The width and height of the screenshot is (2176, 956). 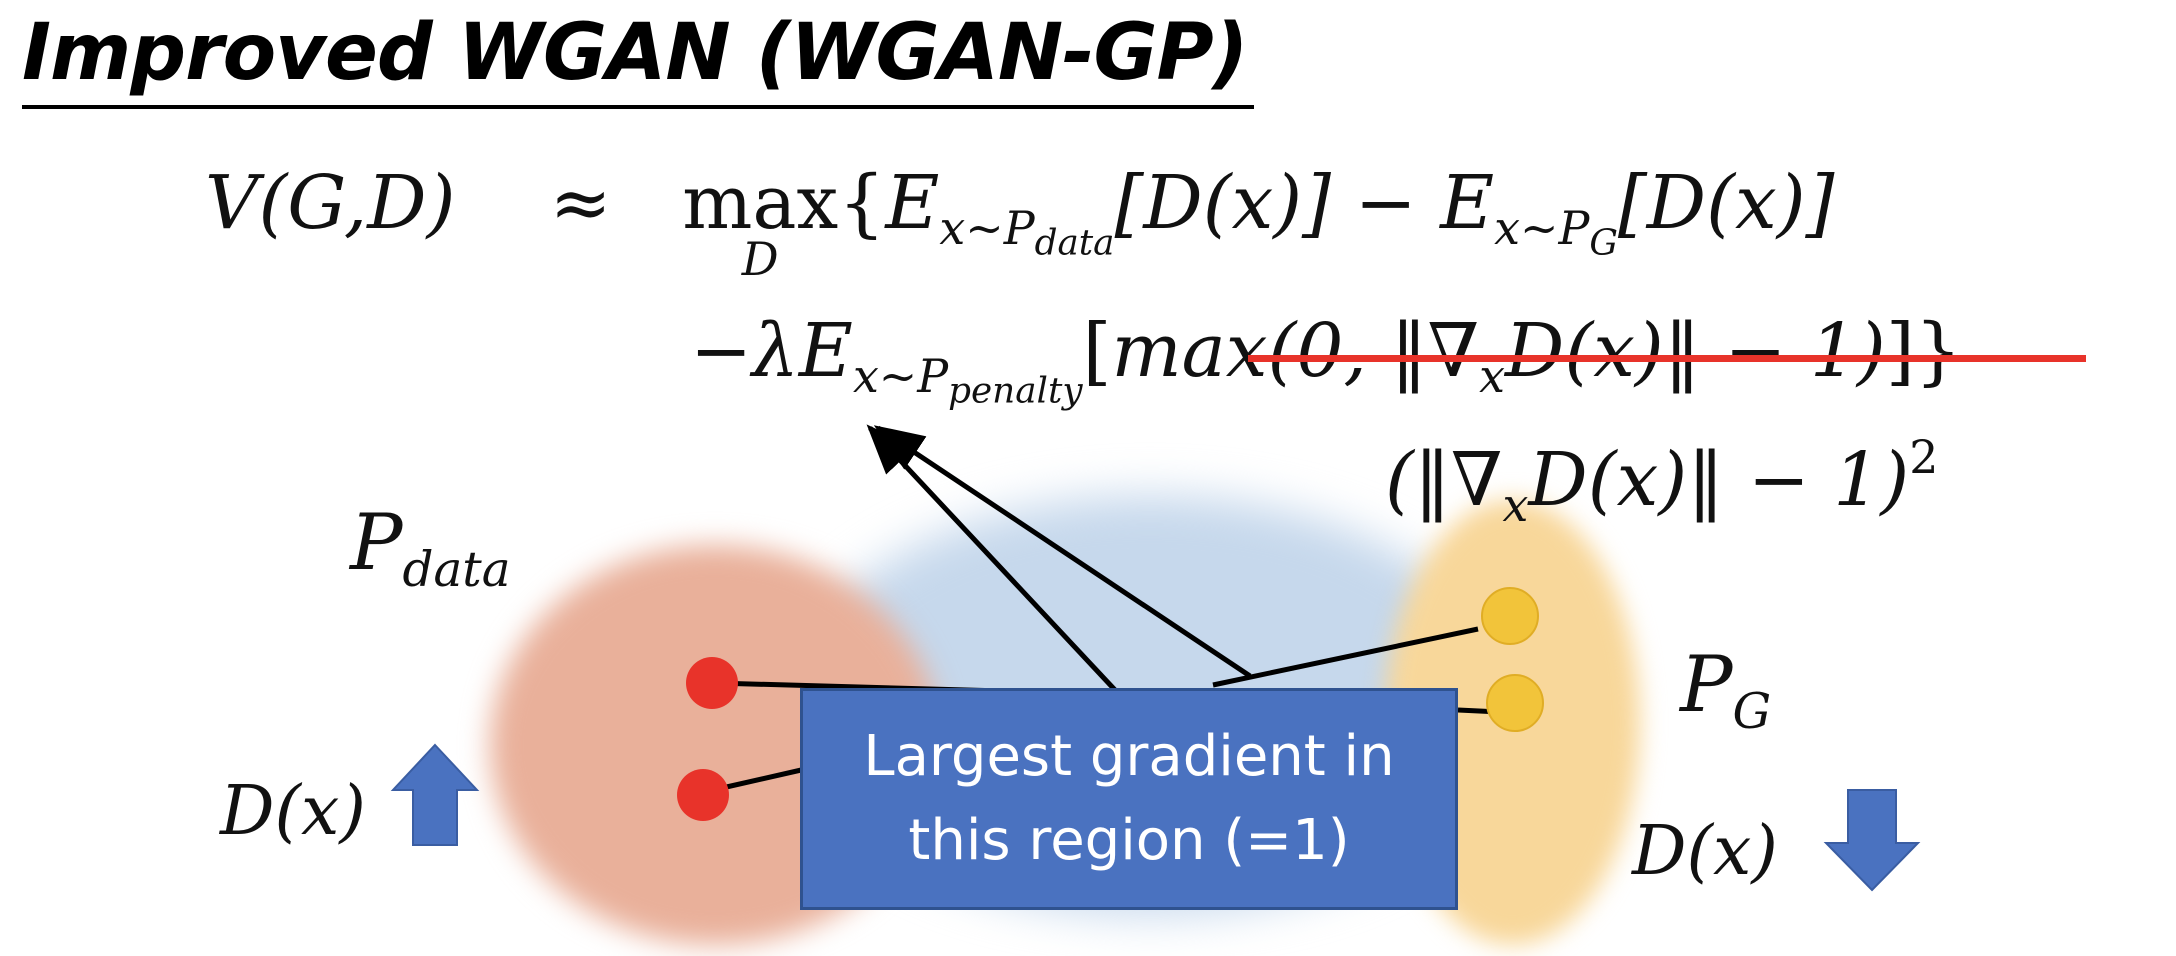 I want to click on expectation-g-subscript: x~P, so click(x=1542, y=228).